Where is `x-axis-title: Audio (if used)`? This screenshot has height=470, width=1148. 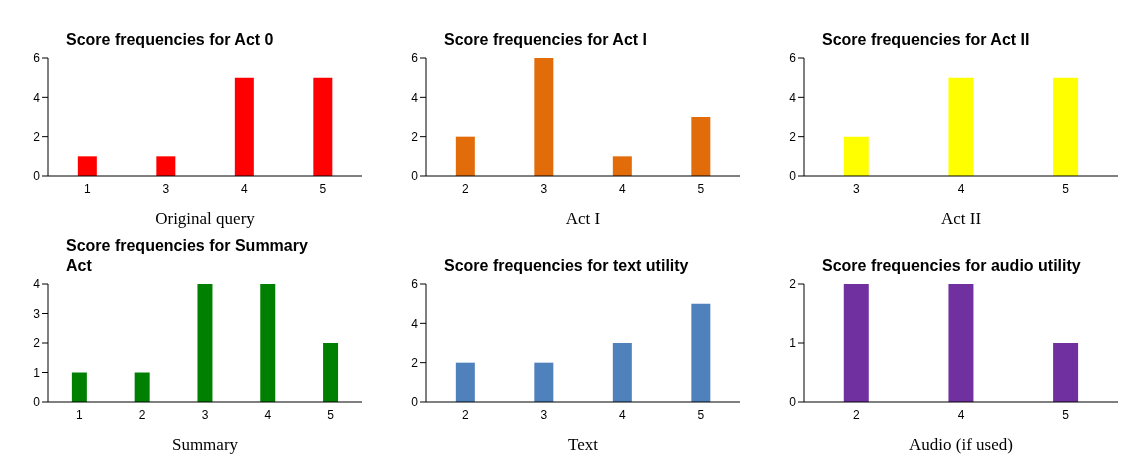
x-axis-title: Audio (if used) is located at coordinates (961, 444).